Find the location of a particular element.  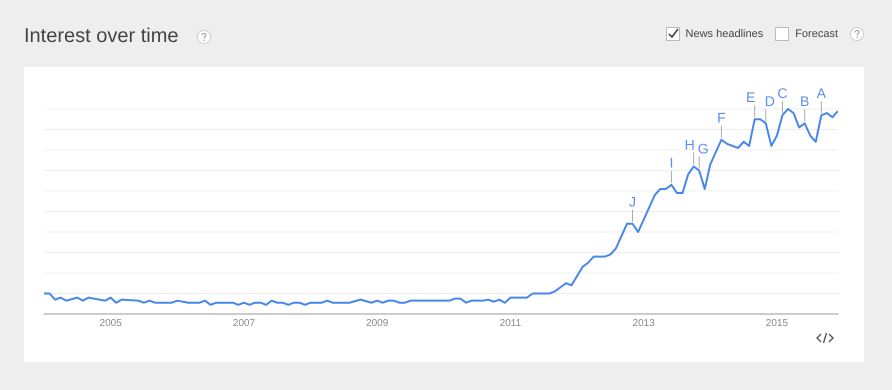

x-tick-label: 2005 is located at coordinates (111, 323).